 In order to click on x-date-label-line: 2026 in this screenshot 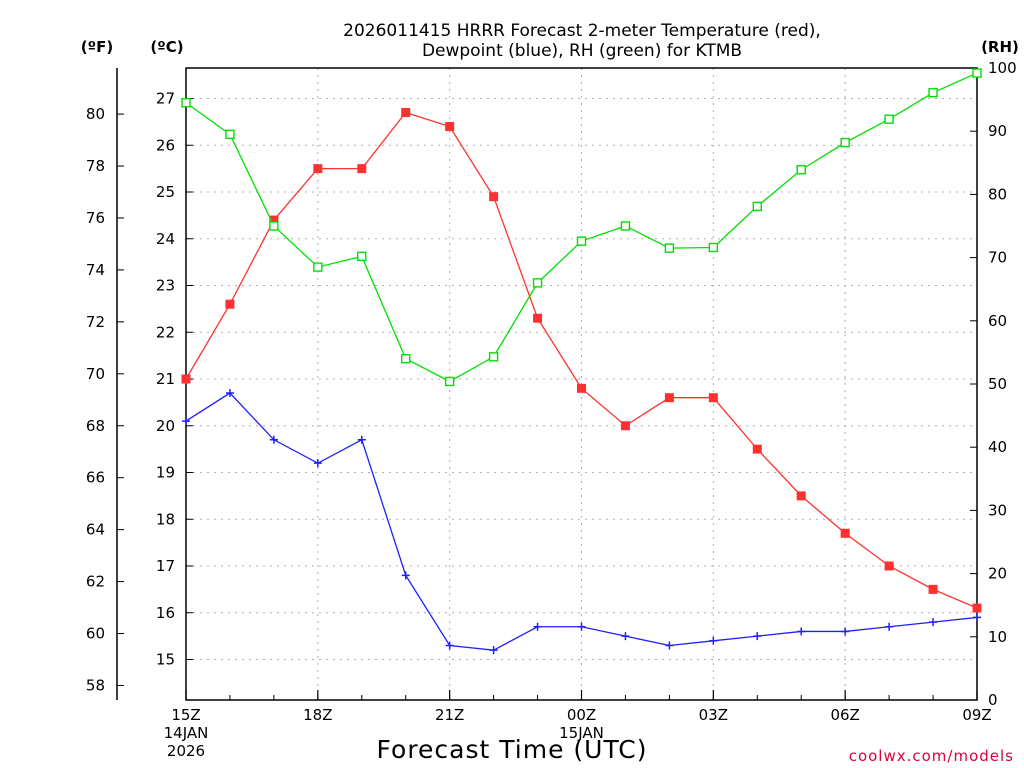, I will do `click(186, 751)`.